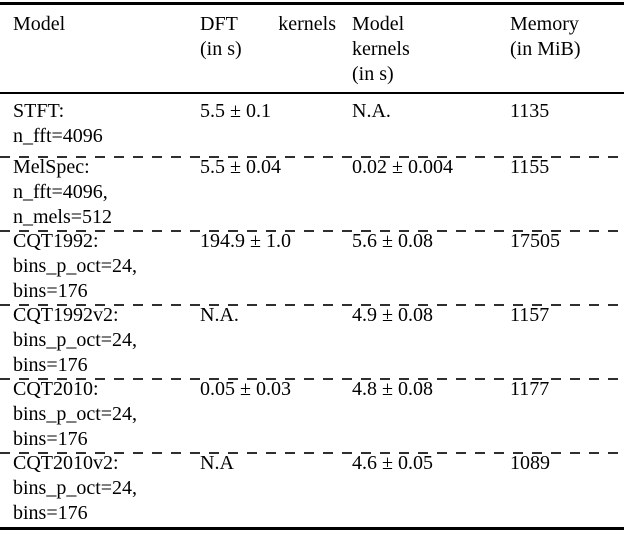 This screenshot has width=624, height=538. Describe the element at coordinates (51, 167) in the screenshot. I see `model-param-line: MelSpec:` at that location.